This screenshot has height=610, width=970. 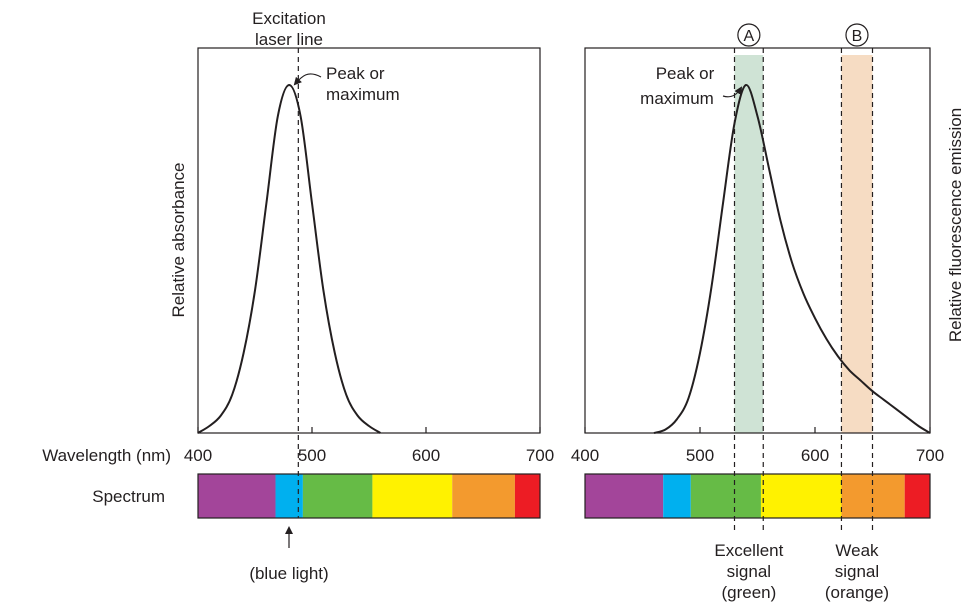 I want to click on left-spectrum-bar, so click(x=369, y=496).